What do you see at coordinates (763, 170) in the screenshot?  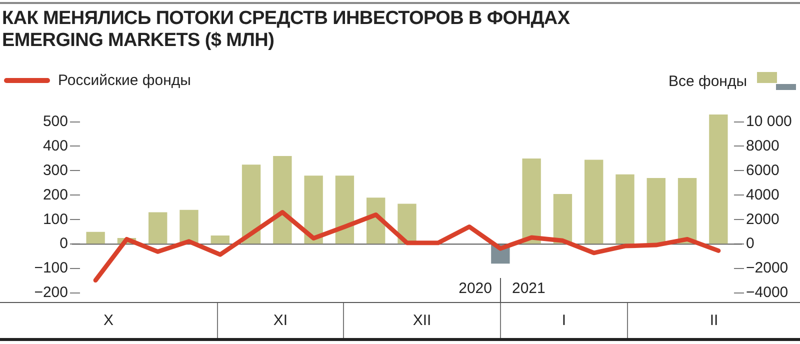 I see `y2-tick-label: 6000` at bounding box center [763, 170].